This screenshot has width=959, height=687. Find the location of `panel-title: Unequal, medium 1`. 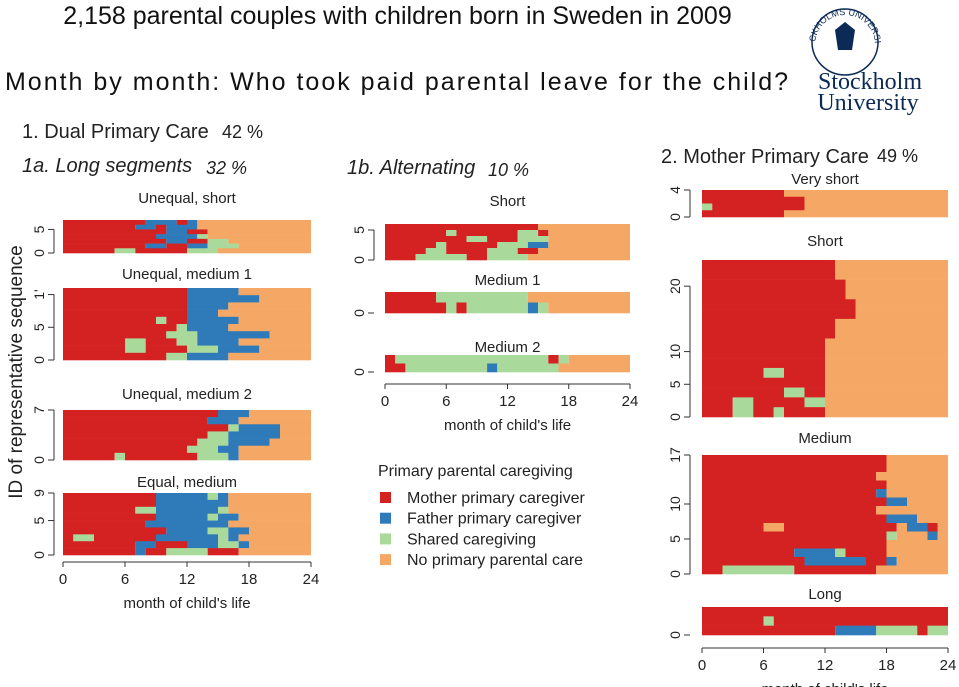

panel-title: Unequal, medium 1 is located at coordinates (187, 274).